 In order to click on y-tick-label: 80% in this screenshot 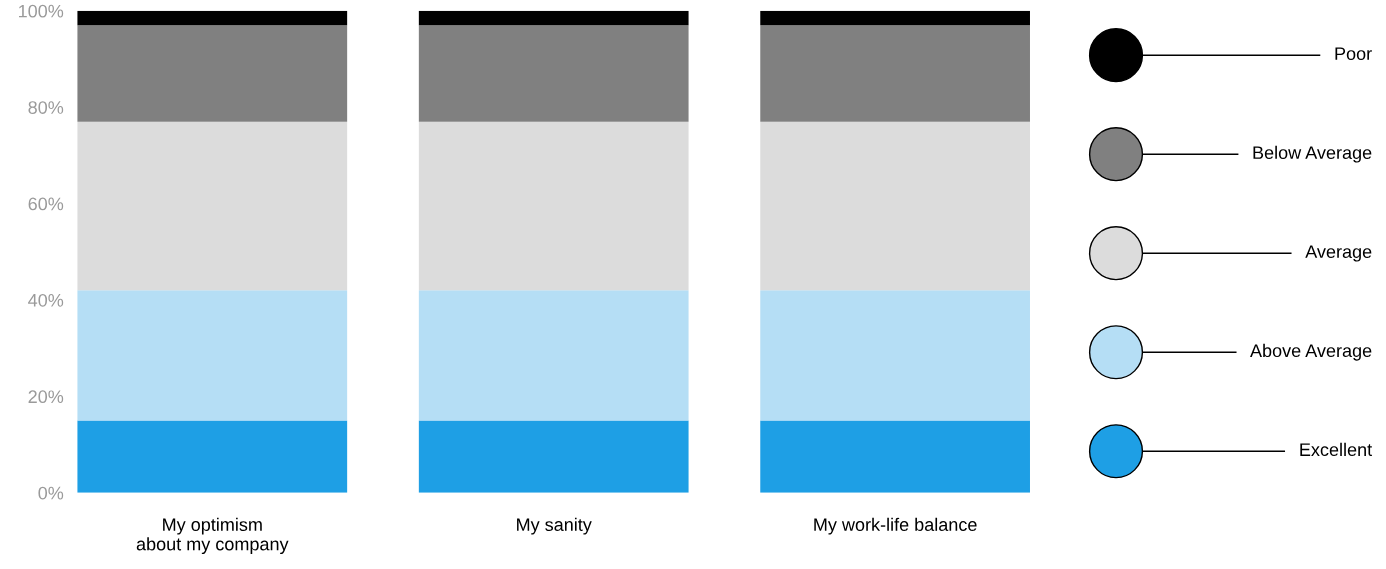, I will do `click(46, 107)`.